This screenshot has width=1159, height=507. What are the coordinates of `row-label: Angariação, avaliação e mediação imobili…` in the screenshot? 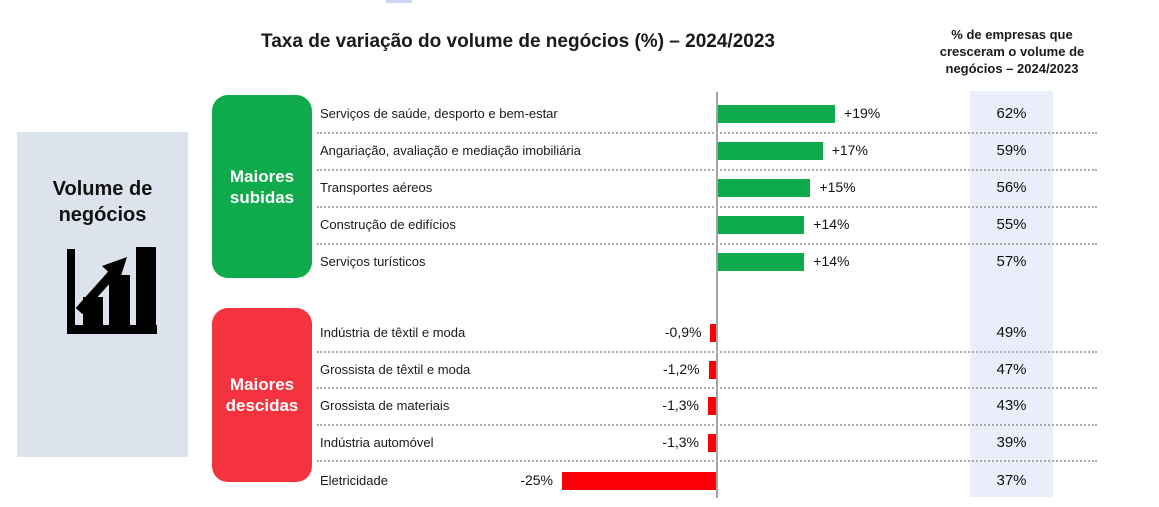 It's located at (450, 150).